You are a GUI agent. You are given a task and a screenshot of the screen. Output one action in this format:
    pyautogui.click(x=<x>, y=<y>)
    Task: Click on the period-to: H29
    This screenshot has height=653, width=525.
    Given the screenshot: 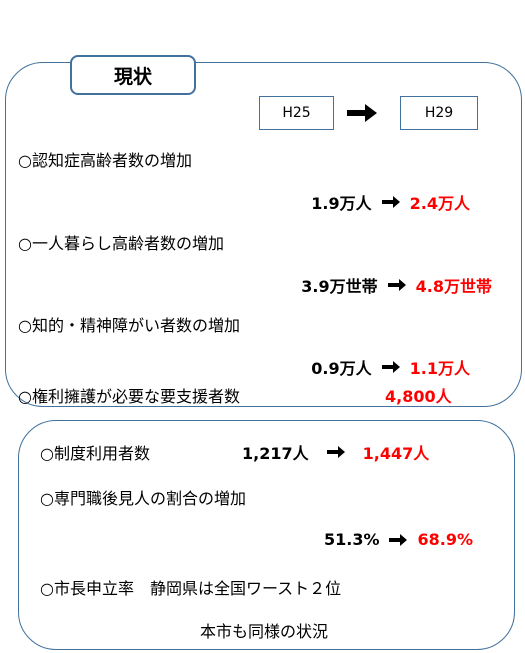 What is the action you would take?
    pyautogui.click(x=439, y=113)
    